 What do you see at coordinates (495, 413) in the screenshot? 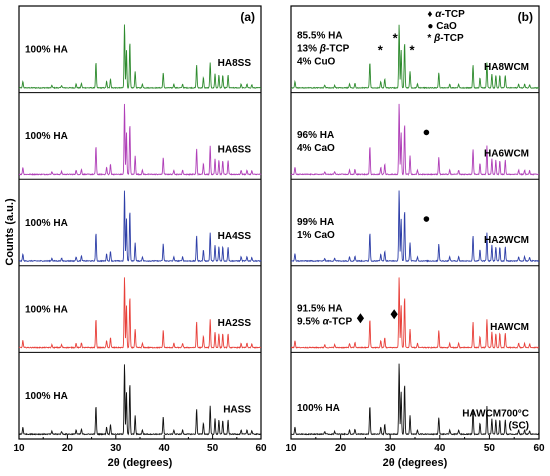
I see `series-label: HAWCM700°C` at bounding box center [495, 413].